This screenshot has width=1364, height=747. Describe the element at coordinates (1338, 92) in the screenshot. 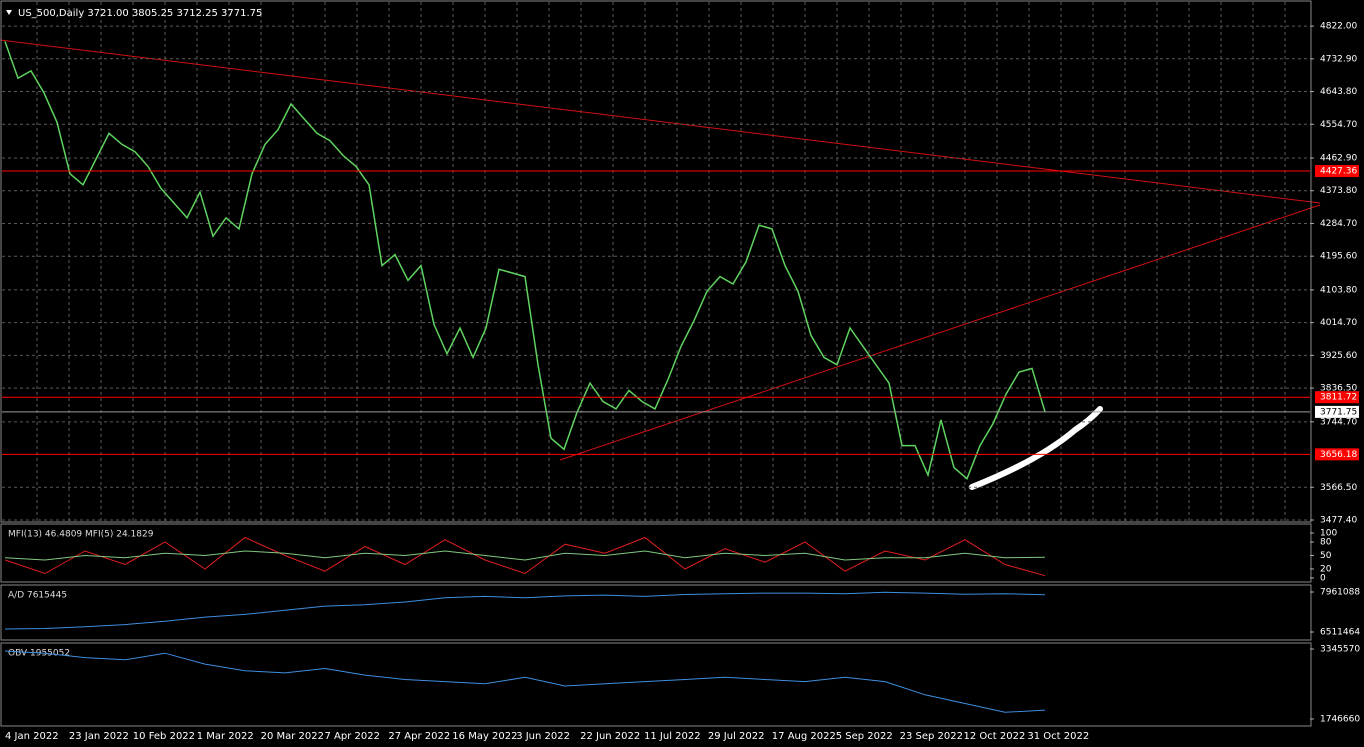

I see `price-tick-label: 4643.80` at that location.